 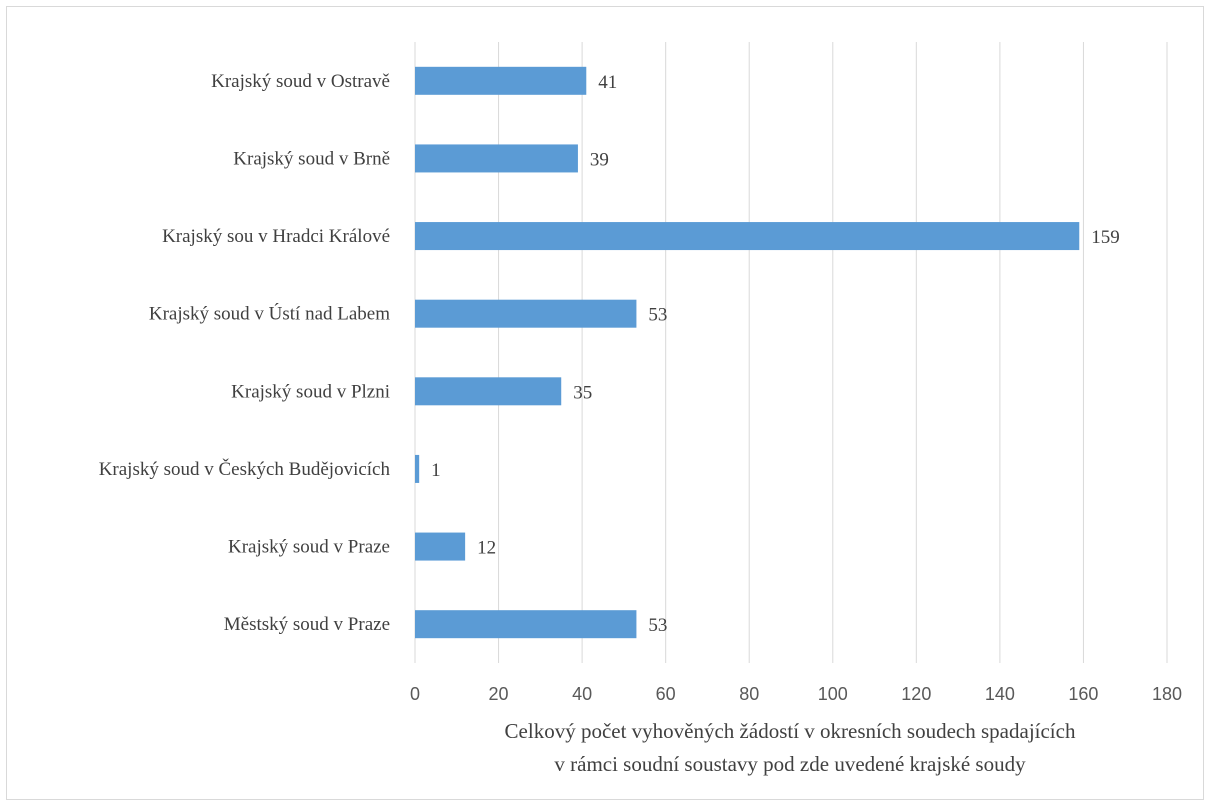 What do you see at coordinates (415, 694) in the screenshot?
I see `x-tick-label: 0` at bounding box center [415, 694].